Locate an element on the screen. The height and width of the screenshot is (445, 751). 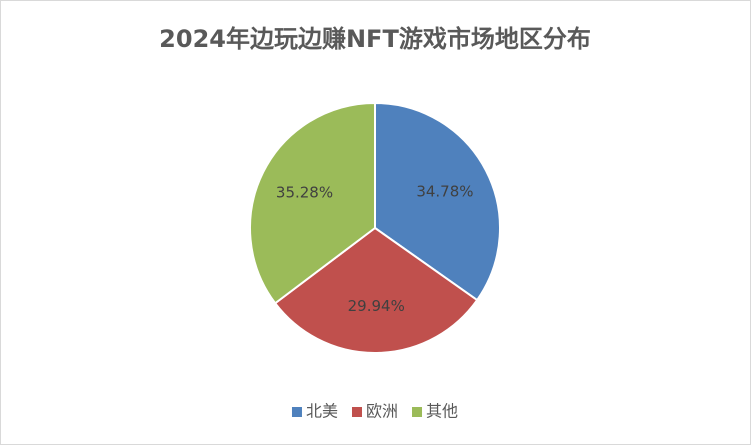
legend-label: 欧洲 is located at coordinates (382, 411).